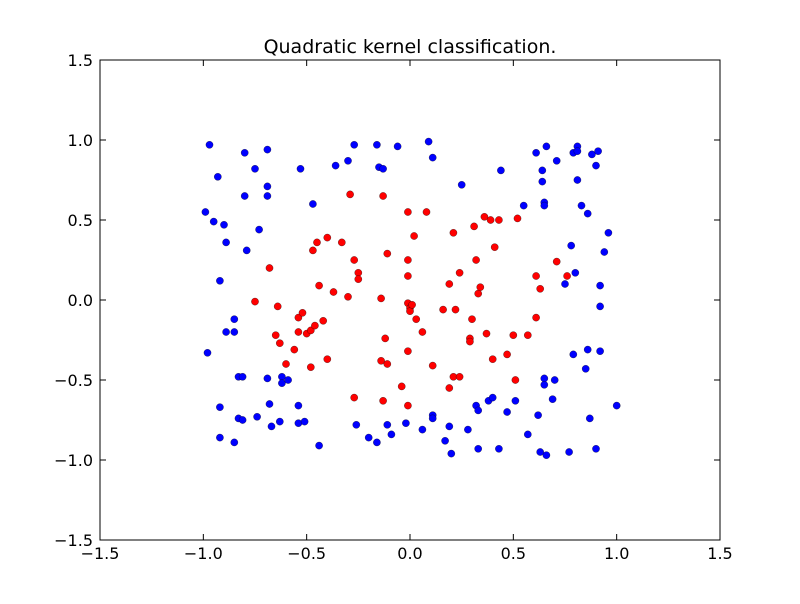  I want to click on y-tick-label: 0.0, so click(80, 300).